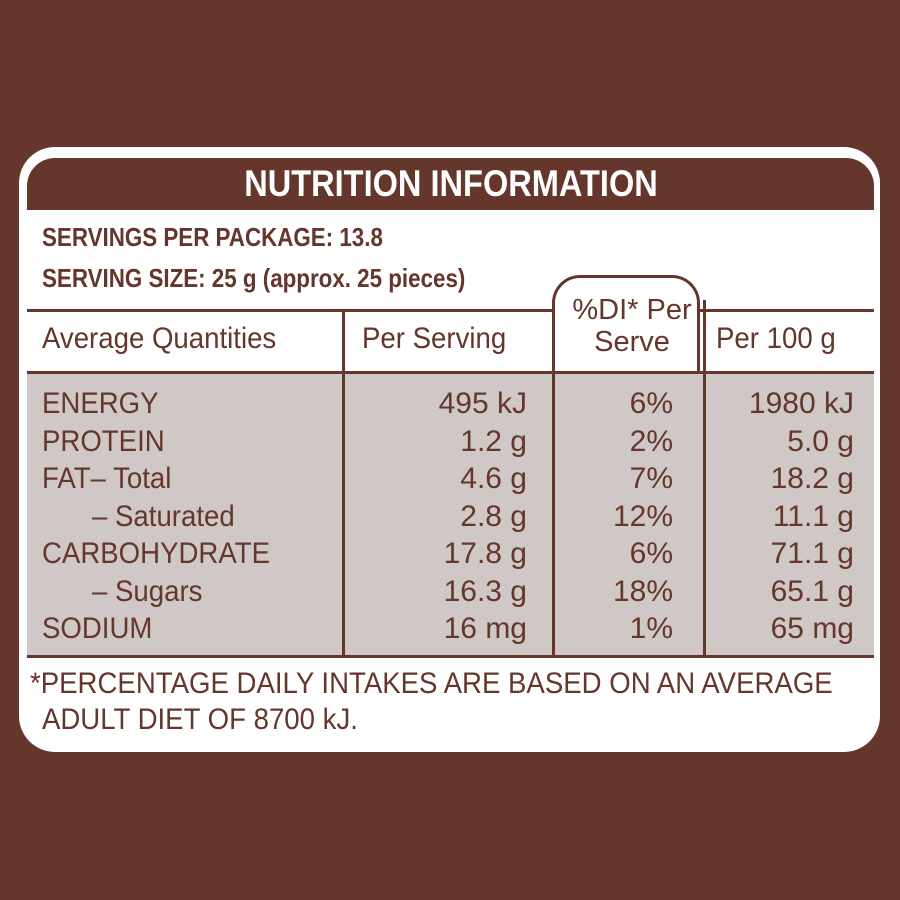  Describe the element at coordinates (651, 441) in the screenshot. I see `di-value: 2%` at that location.